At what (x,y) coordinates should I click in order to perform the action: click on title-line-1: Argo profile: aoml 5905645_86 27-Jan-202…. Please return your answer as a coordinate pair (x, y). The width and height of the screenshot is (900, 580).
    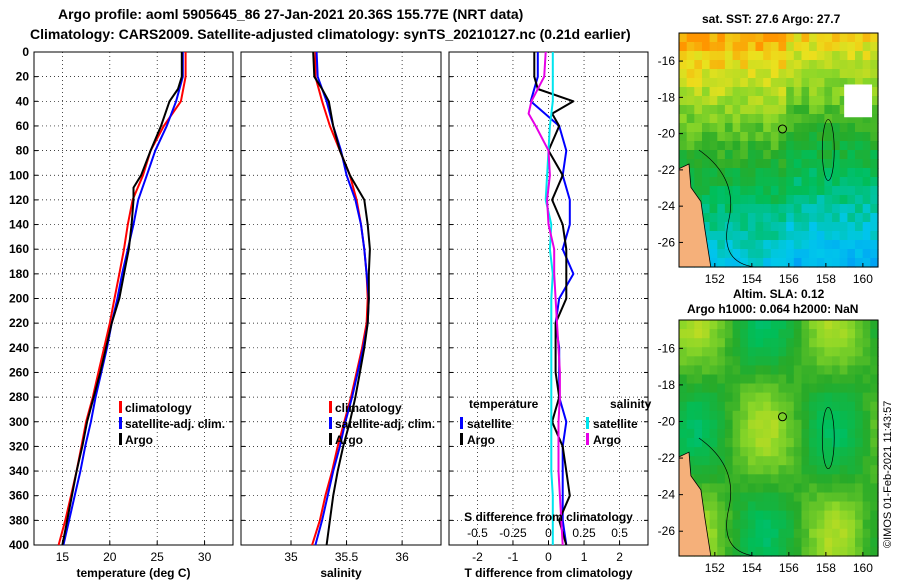
    Looking at the image, I should click on (291, 14).